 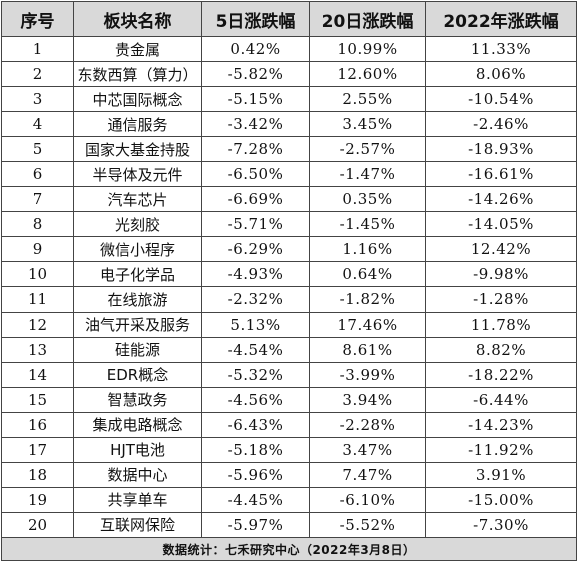 What do you see at coordinates (367, 149) in the screenshot?
I see `change-20d: -2.57%` at bounding box center [367, 149].